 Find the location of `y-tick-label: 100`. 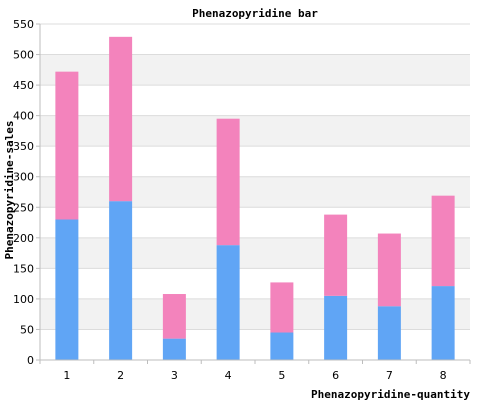

y-tick-label: 100 is located at coordinates (23, 299).